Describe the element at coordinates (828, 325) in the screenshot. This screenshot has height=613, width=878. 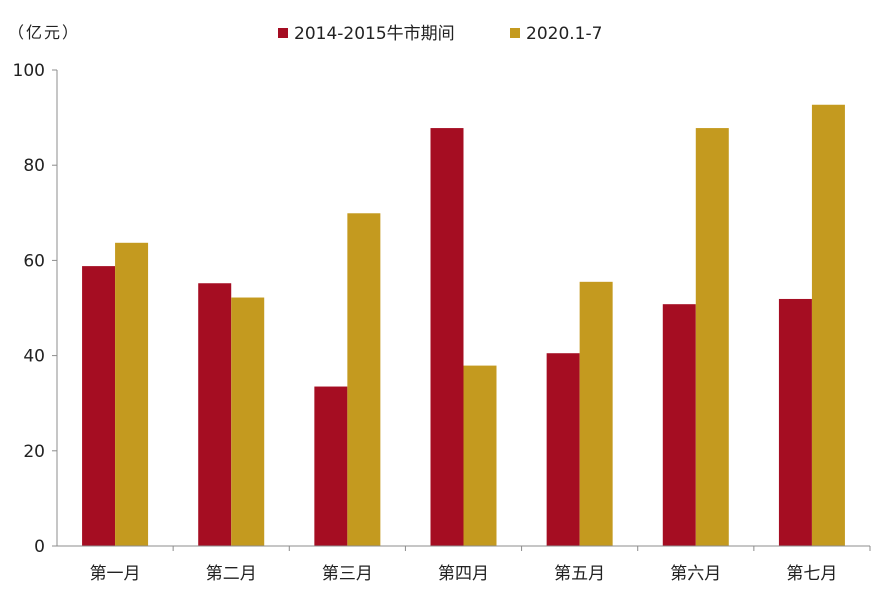
I see `bar-series1-第七月` at that location.